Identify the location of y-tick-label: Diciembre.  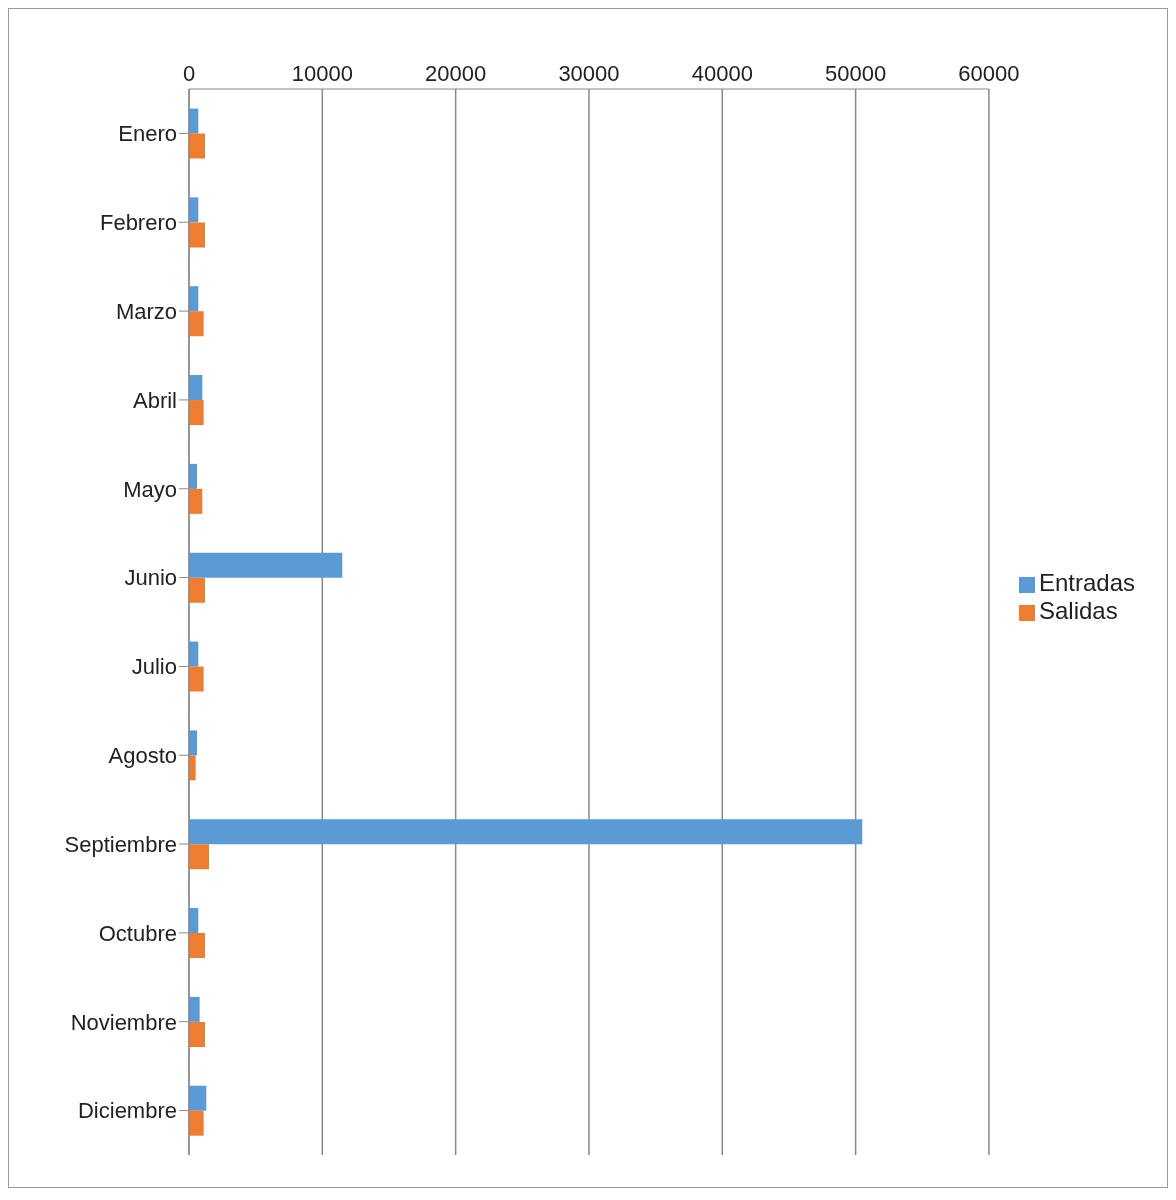
(127, 1111).